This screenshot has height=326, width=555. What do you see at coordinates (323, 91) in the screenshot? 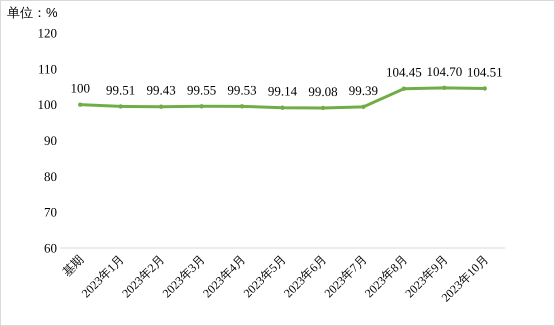
I see `data-label: 99.08` at bounding box center [323, 91].